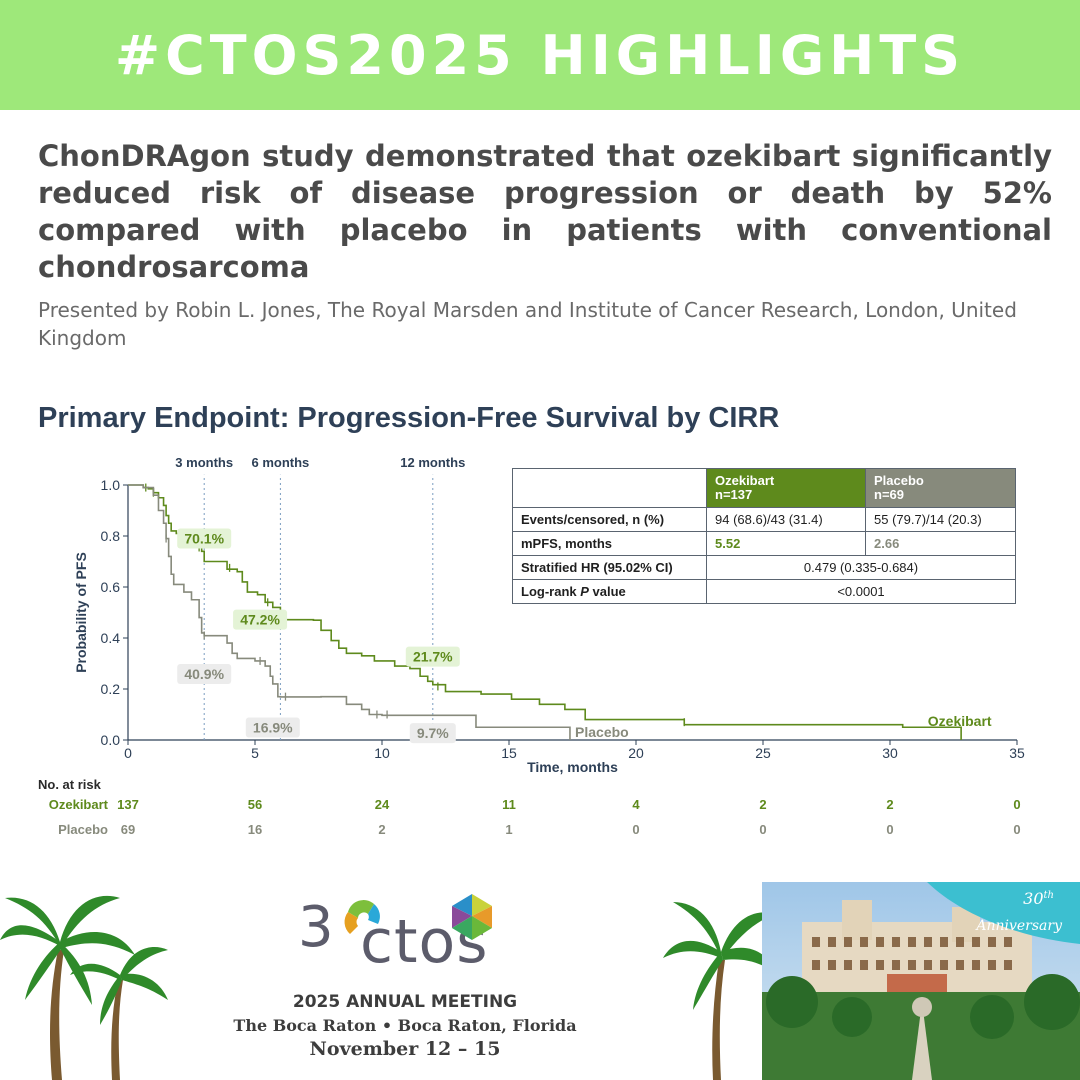 The image size is (1080, 1080). Describe the element at coordinates (382, 753) in the screenshot. I see `x-tick-label: 10` at that location.